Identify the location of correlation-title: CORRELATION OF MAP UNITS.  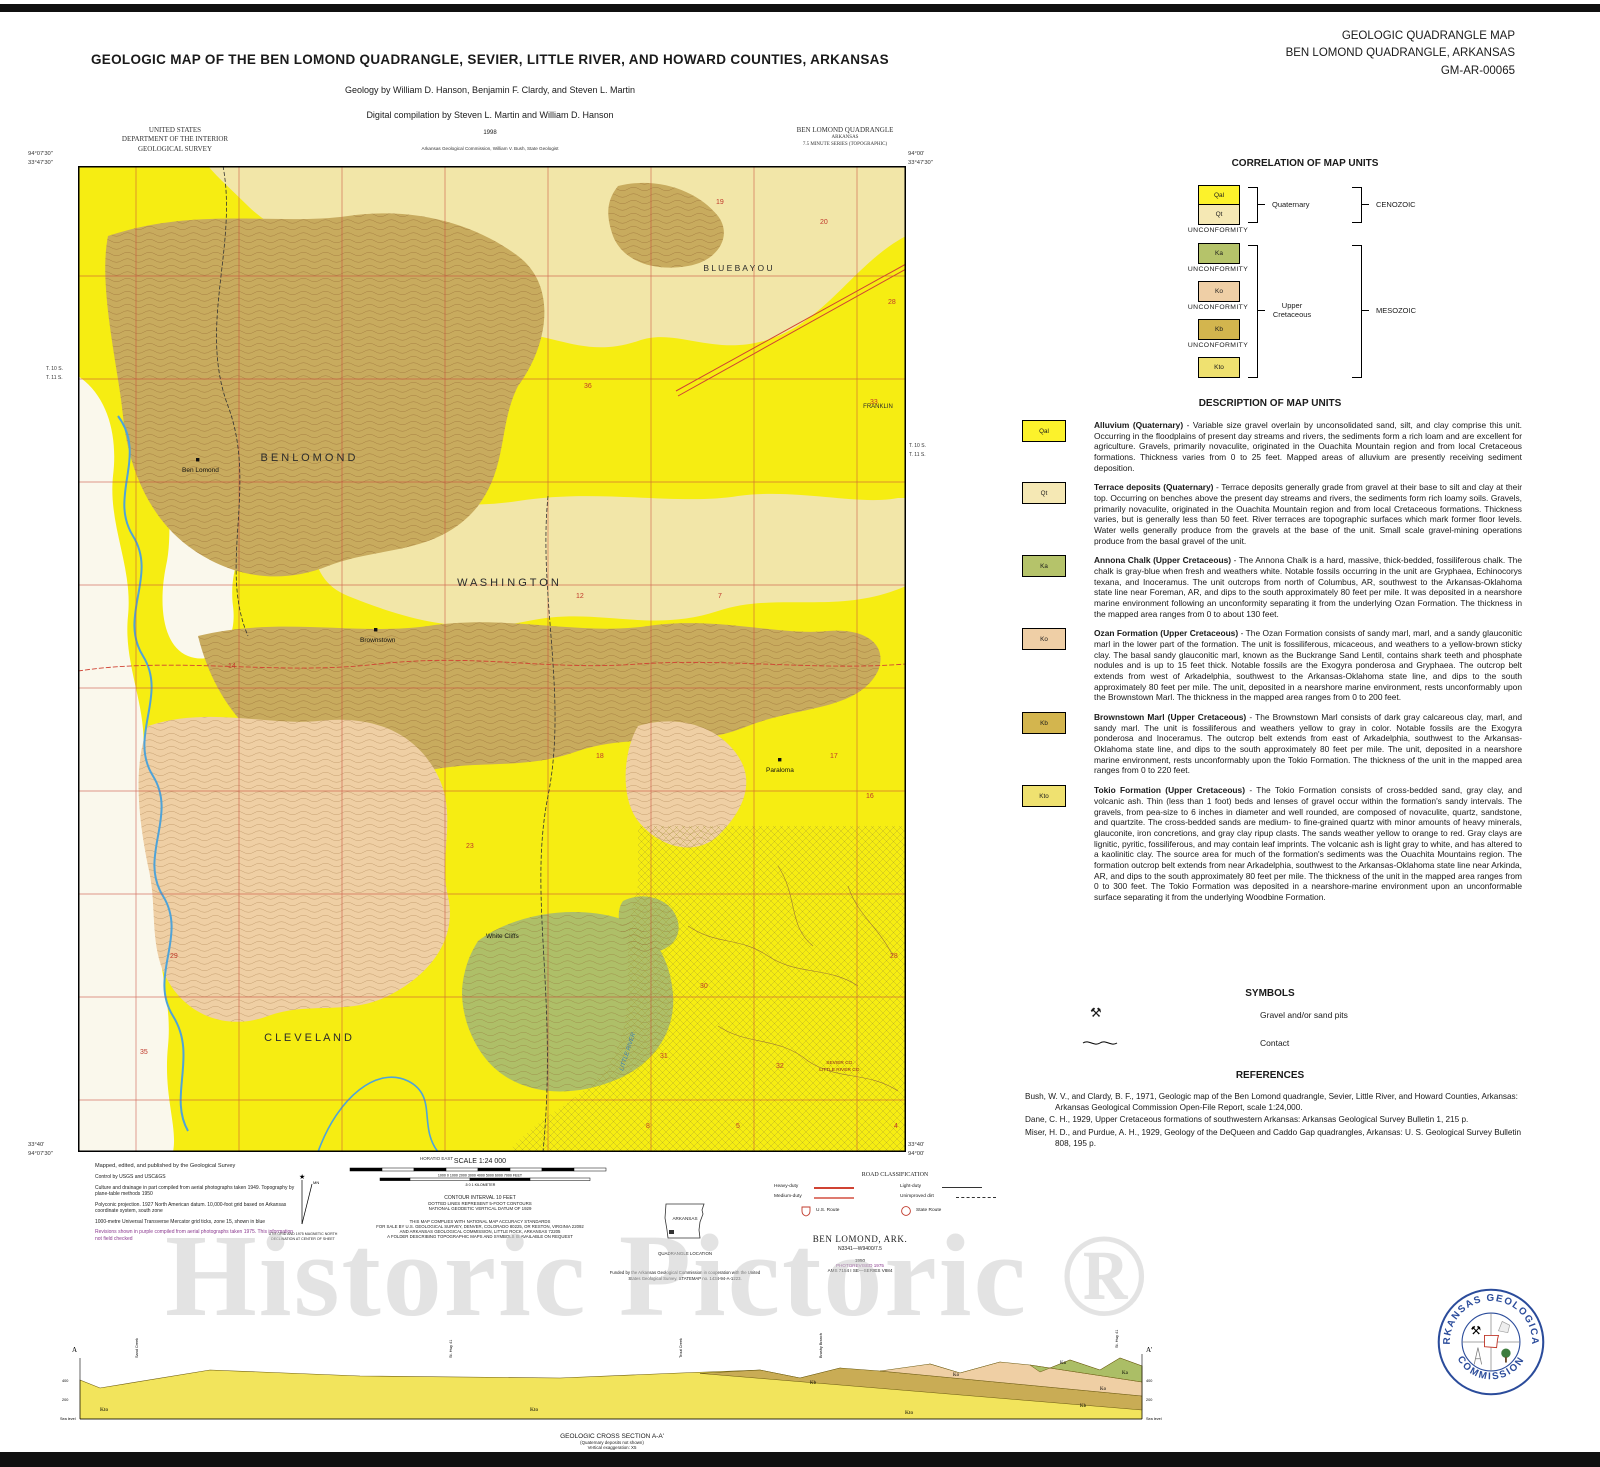
(1305, 163).